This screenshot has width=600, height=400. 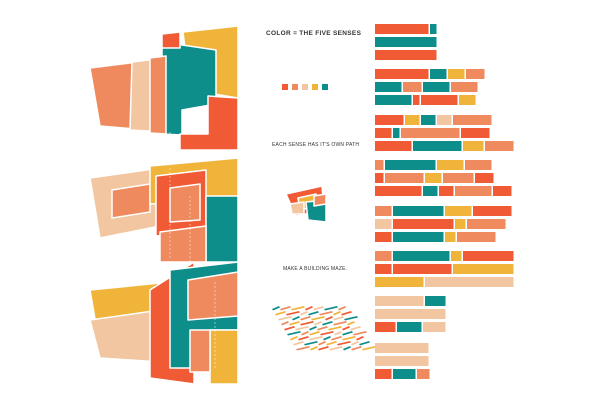 What do you see at coordinates (306, 204) in the screenshot?
I see `sense-path-diagram` at bounding box center [306, 204].